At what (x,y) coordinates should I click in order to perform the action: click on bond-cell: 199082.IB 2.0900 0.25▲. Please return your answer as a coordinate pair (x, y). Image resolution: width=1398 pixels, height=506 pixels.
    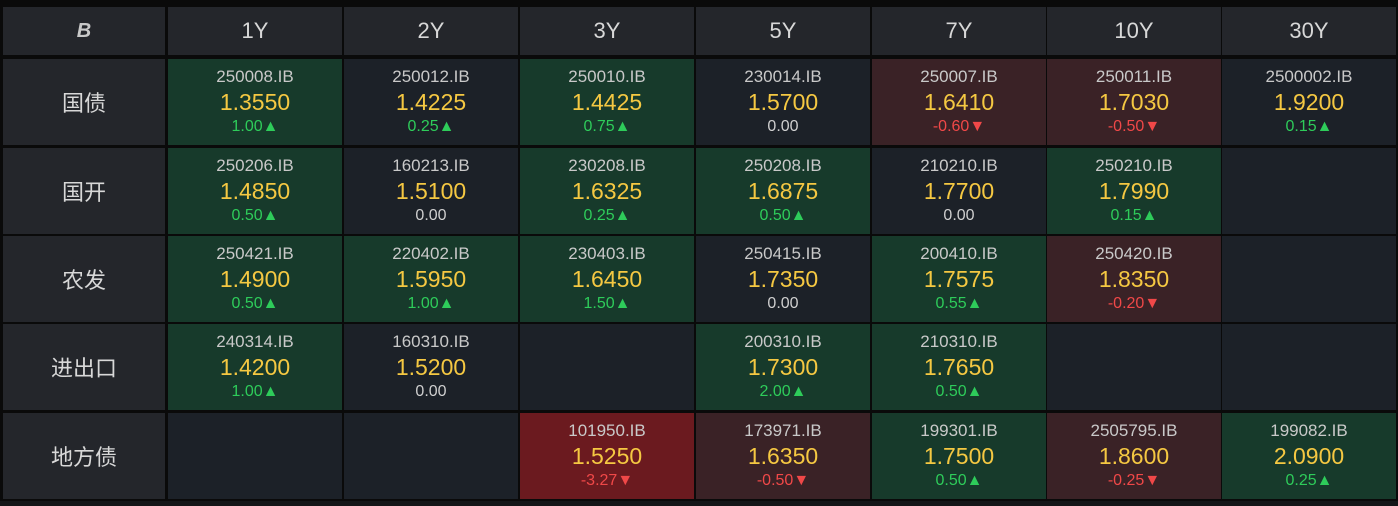
    Looking at the image, I should click on (1309, 456).